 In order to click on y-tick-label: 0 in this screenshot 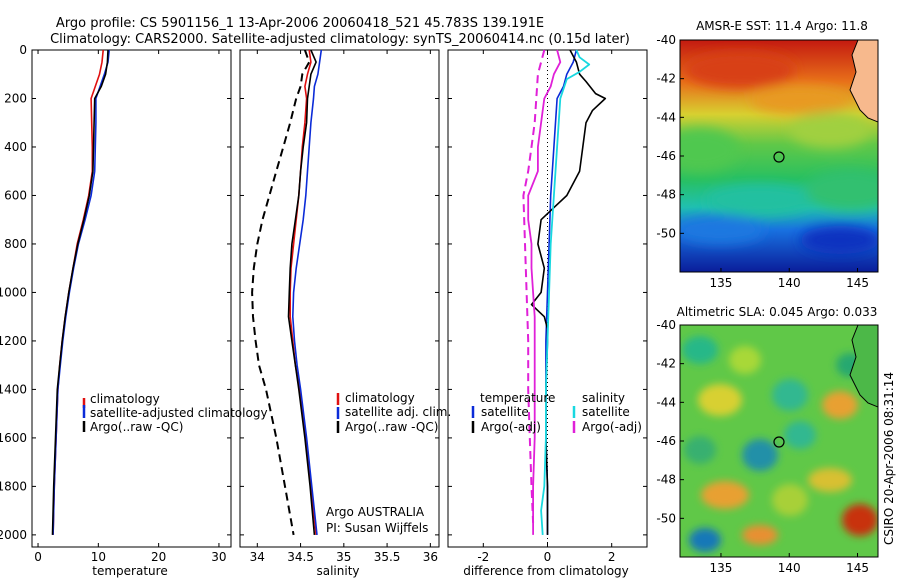, I will do `click(23, 50)`.